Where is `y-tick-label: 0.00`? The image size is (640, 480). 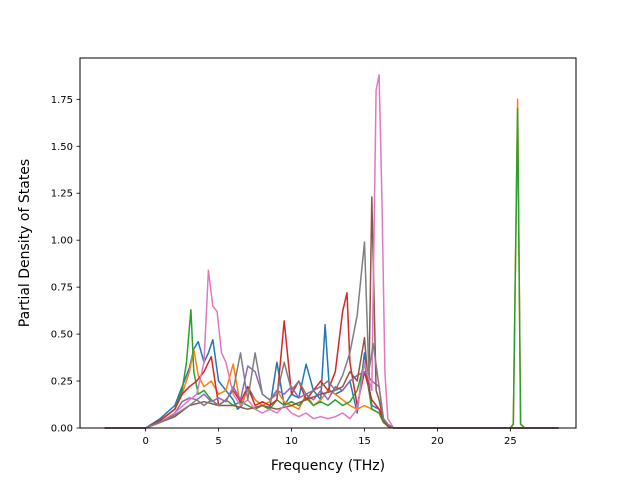
y-tick-label: 0.00 is located at coordinates (62, 429).